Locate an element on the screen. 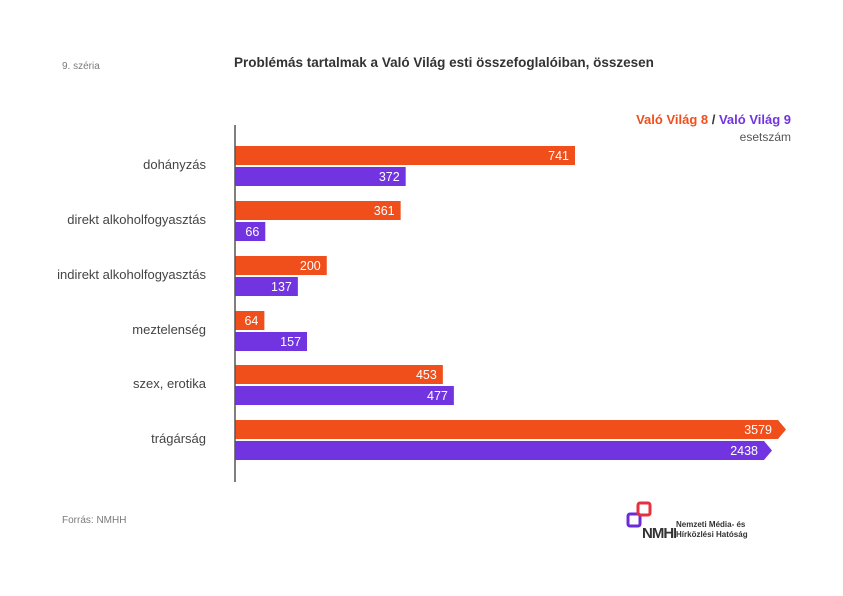  bar-value-label: 361 is located at coordinates (384, 211).